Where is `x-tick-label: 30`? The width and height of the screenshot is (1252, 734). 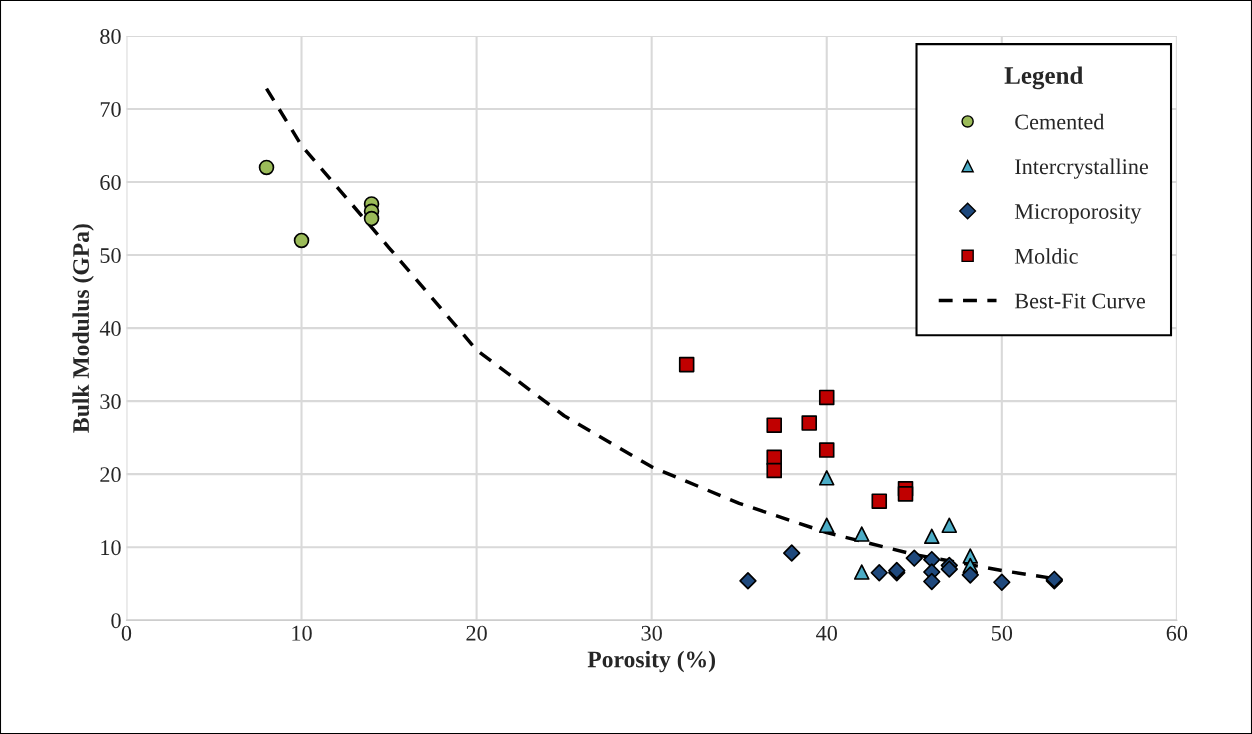 x-tick-label: 30 is located at coordinates (651, 633).